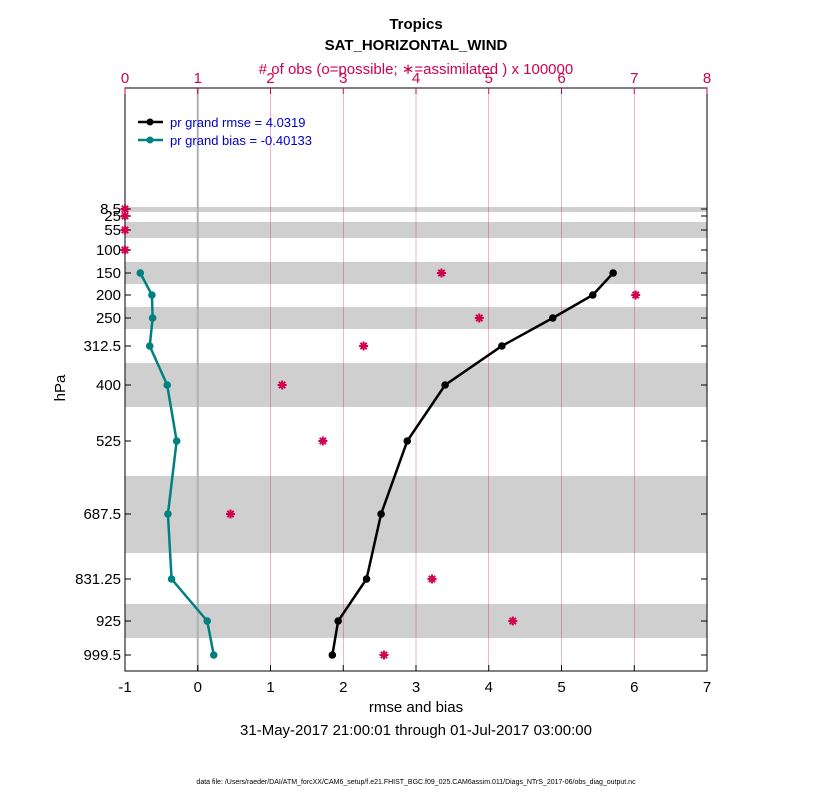 The image size is (830, 800). What do you see at coordinates (343, 78) in the screenshot?
I see `top-tick-label-3: 3` at bounding box center [343, 78].